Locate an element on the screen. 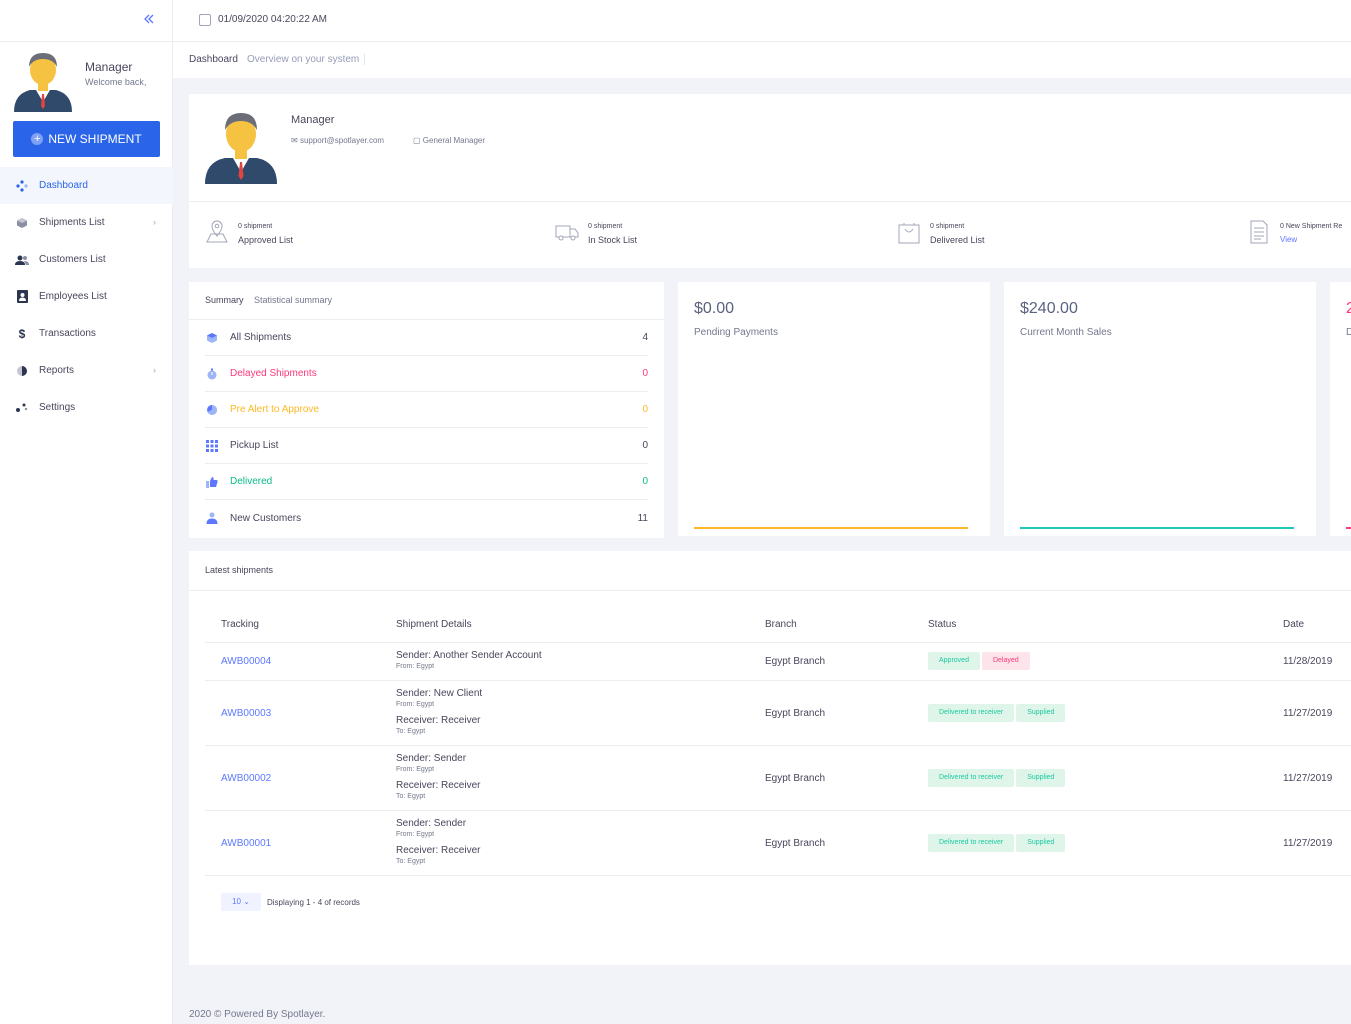 Image resolution: width=1351 pixels, height=1024 pixels. user-name: Manager is located at coordinates (109, 67).